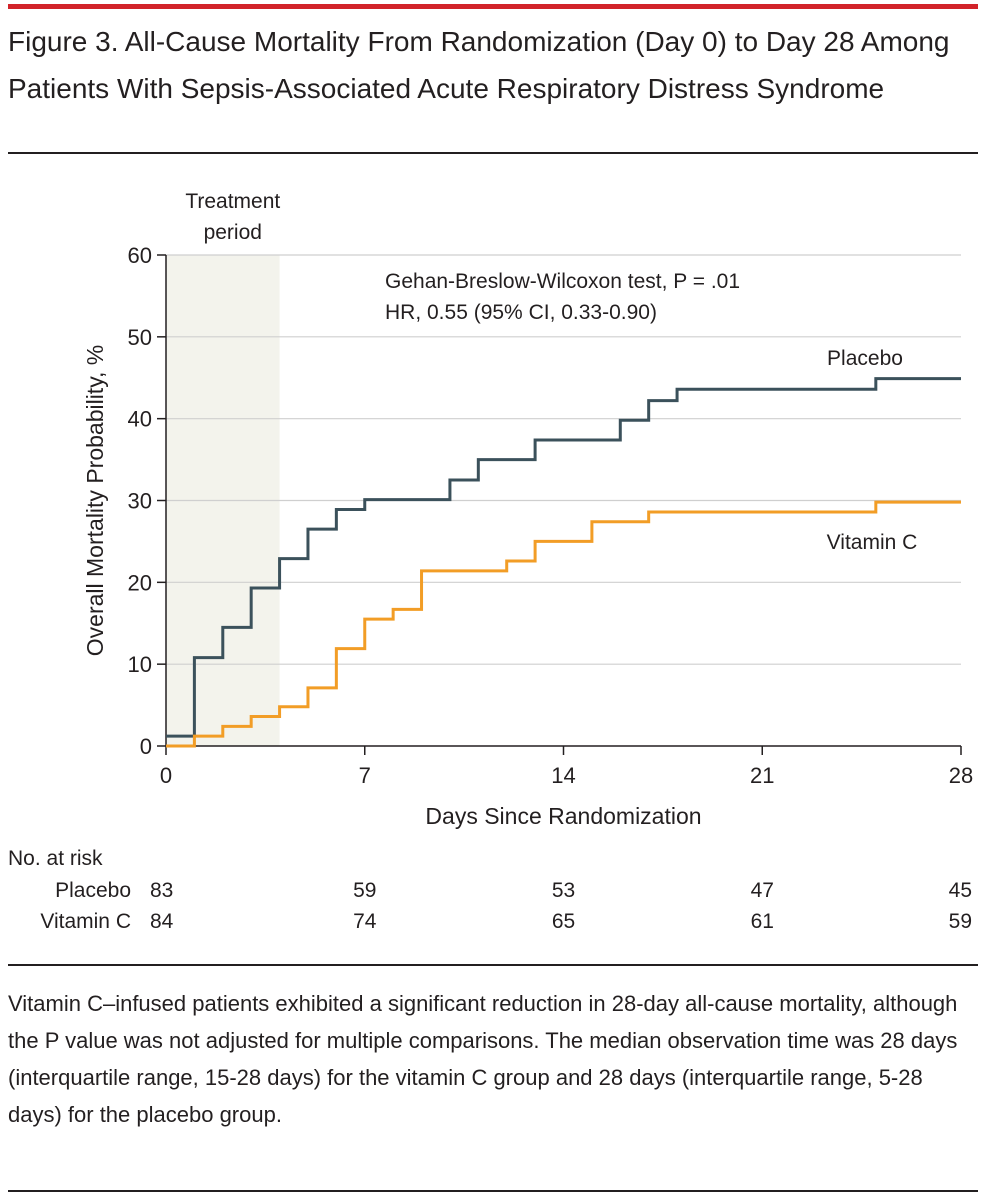  I want to click on risk-cell: 74, so click(365, 921).